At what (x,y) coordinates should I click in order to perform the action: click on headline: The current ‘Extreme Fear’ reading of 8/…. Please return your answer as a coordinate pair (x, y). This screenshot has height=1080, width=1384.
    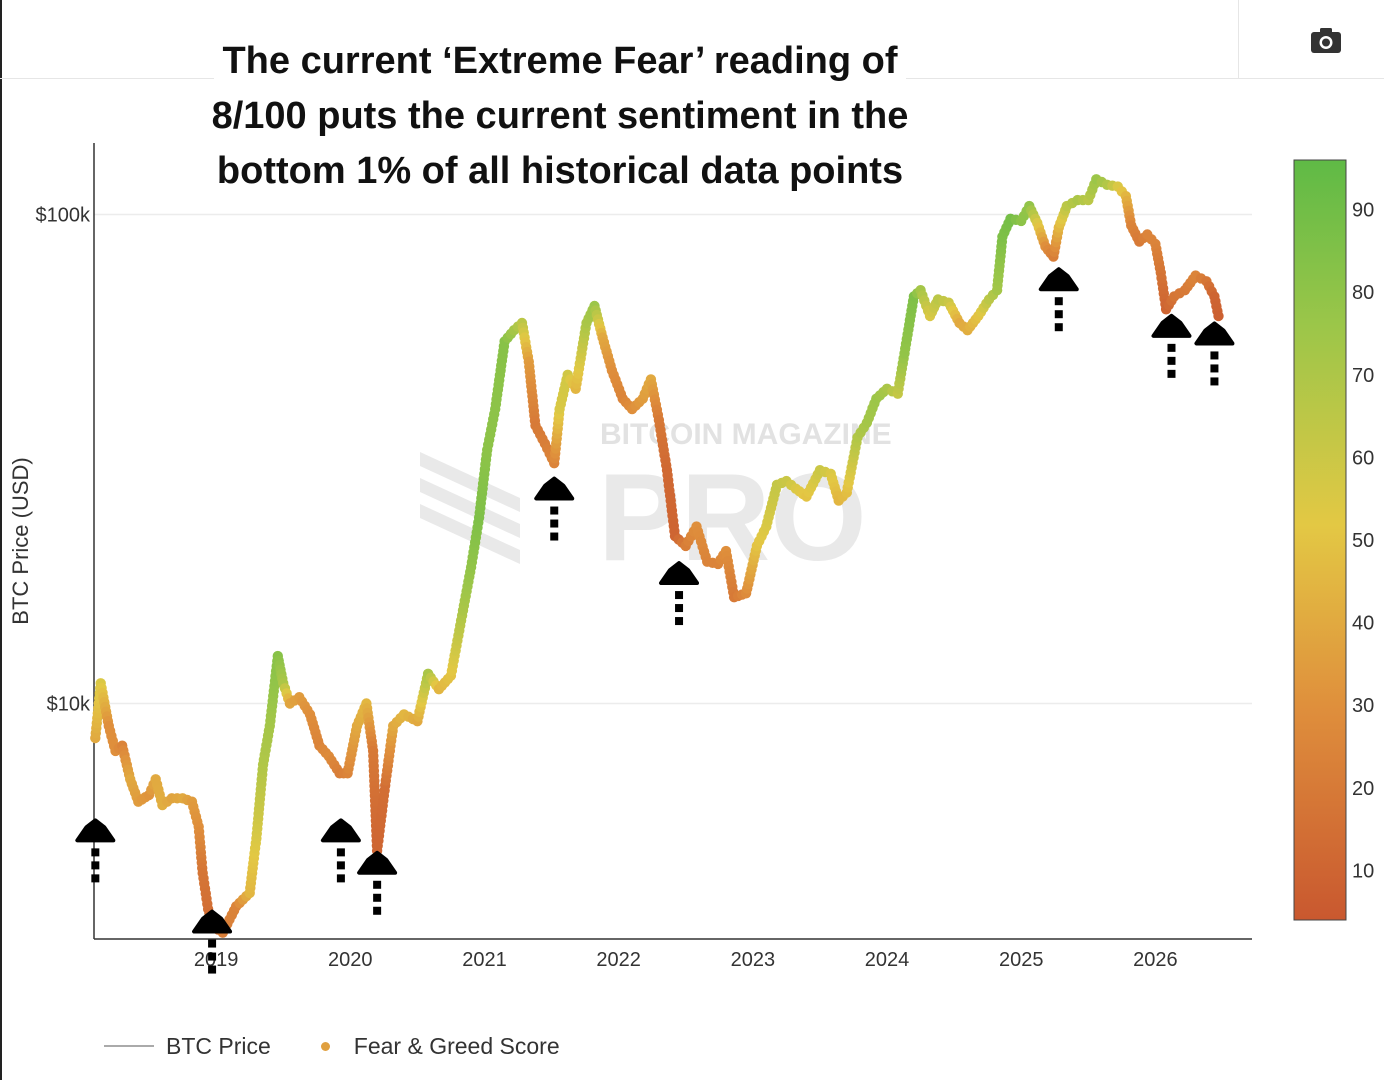
    Looking at the image, I should click on (560, 116).